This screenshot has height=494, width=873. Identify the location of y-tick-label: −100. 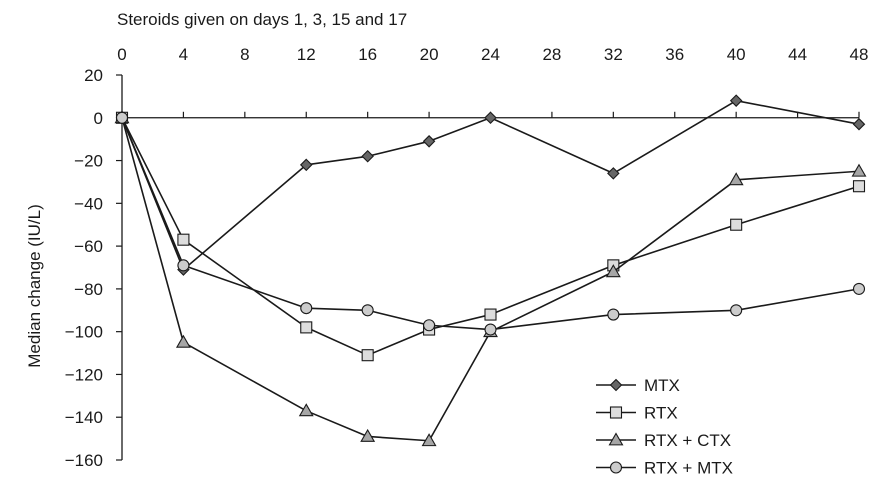
(84, 332).